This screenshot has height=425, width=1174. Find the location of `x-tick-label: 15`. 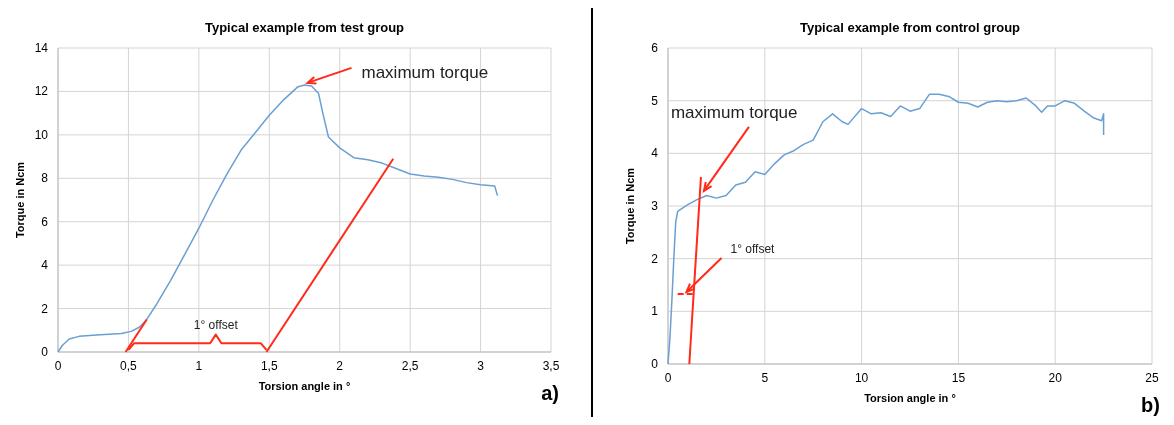

x-tick-label: 15 is located at coordinates (958, 378).